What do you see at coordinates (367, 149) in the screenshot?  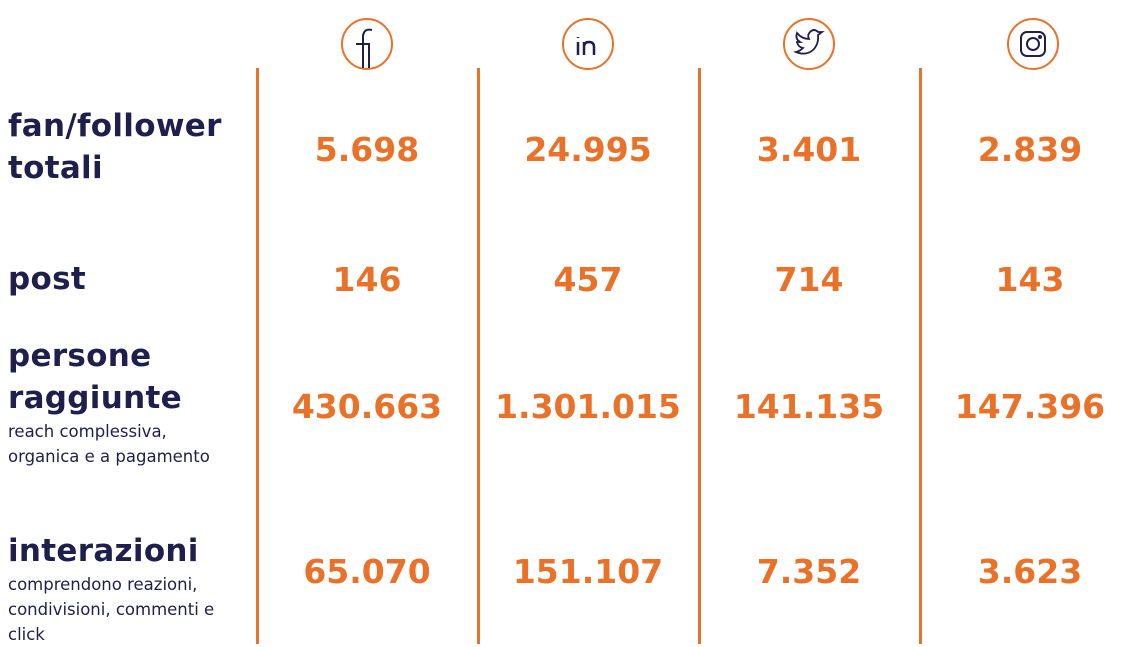 I see `cell-value: 5.698` at bounding box center [367, 149].